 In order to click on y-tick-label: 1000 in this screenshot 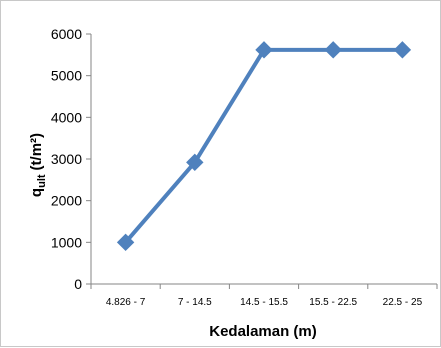, I will do `click(66, 242)`.